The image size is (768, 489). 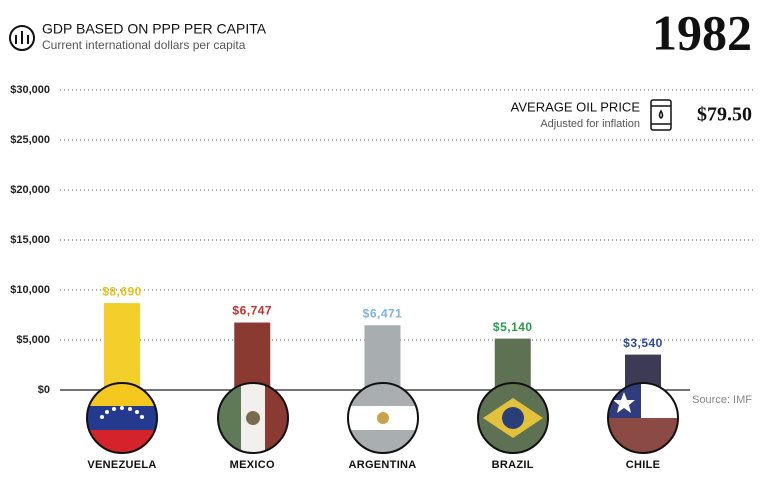 What do you see at coordinates (643, 465) in the screenshot?
I see `x-tick-label: CHILE` at bounding box center [643, 465].